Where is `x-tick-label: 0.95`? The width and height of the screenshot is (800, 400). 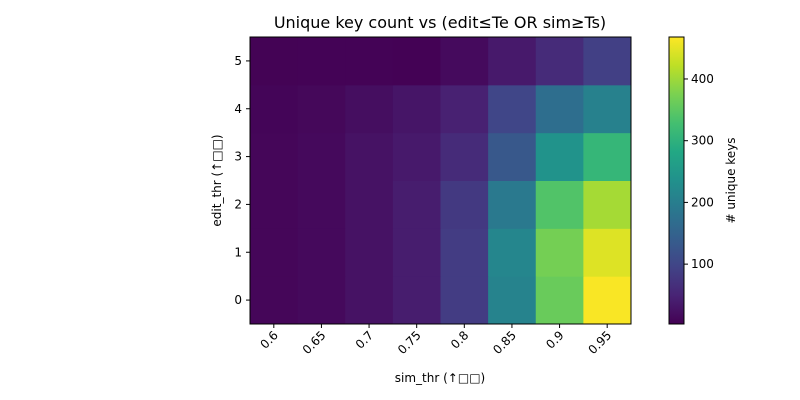
x-tick-label: 0.95 is located at coordinates (600, 342).